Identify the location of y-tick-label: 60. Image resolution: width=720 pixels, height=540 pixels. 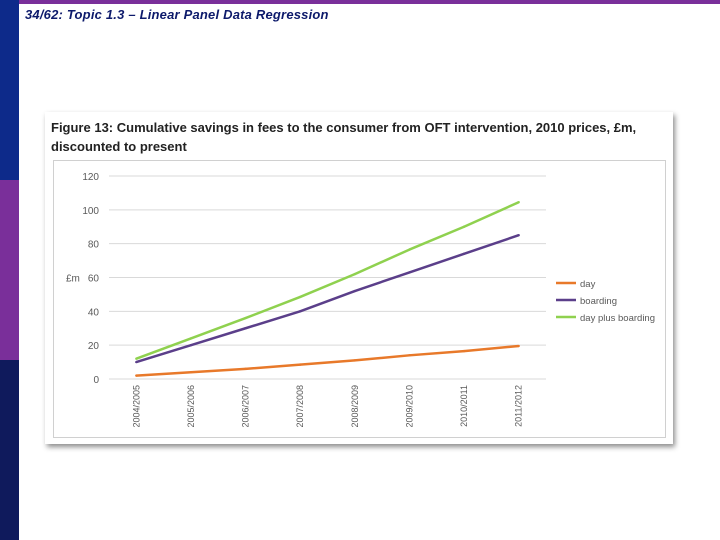
(94, 279).